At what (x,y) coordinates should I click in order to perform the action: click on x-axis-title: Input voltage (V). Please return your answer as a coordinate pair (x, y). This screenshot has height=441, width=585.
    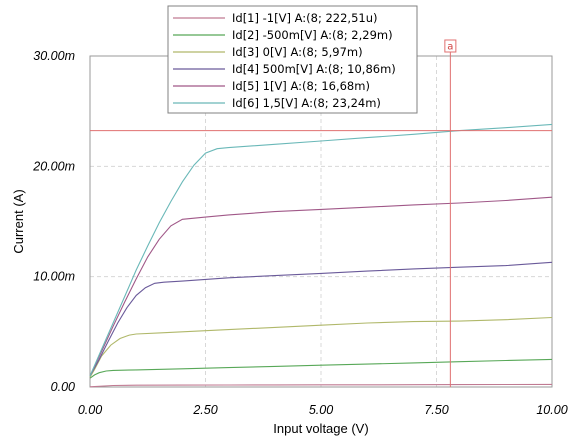
    Looking at the image, I should click on (320, 428).